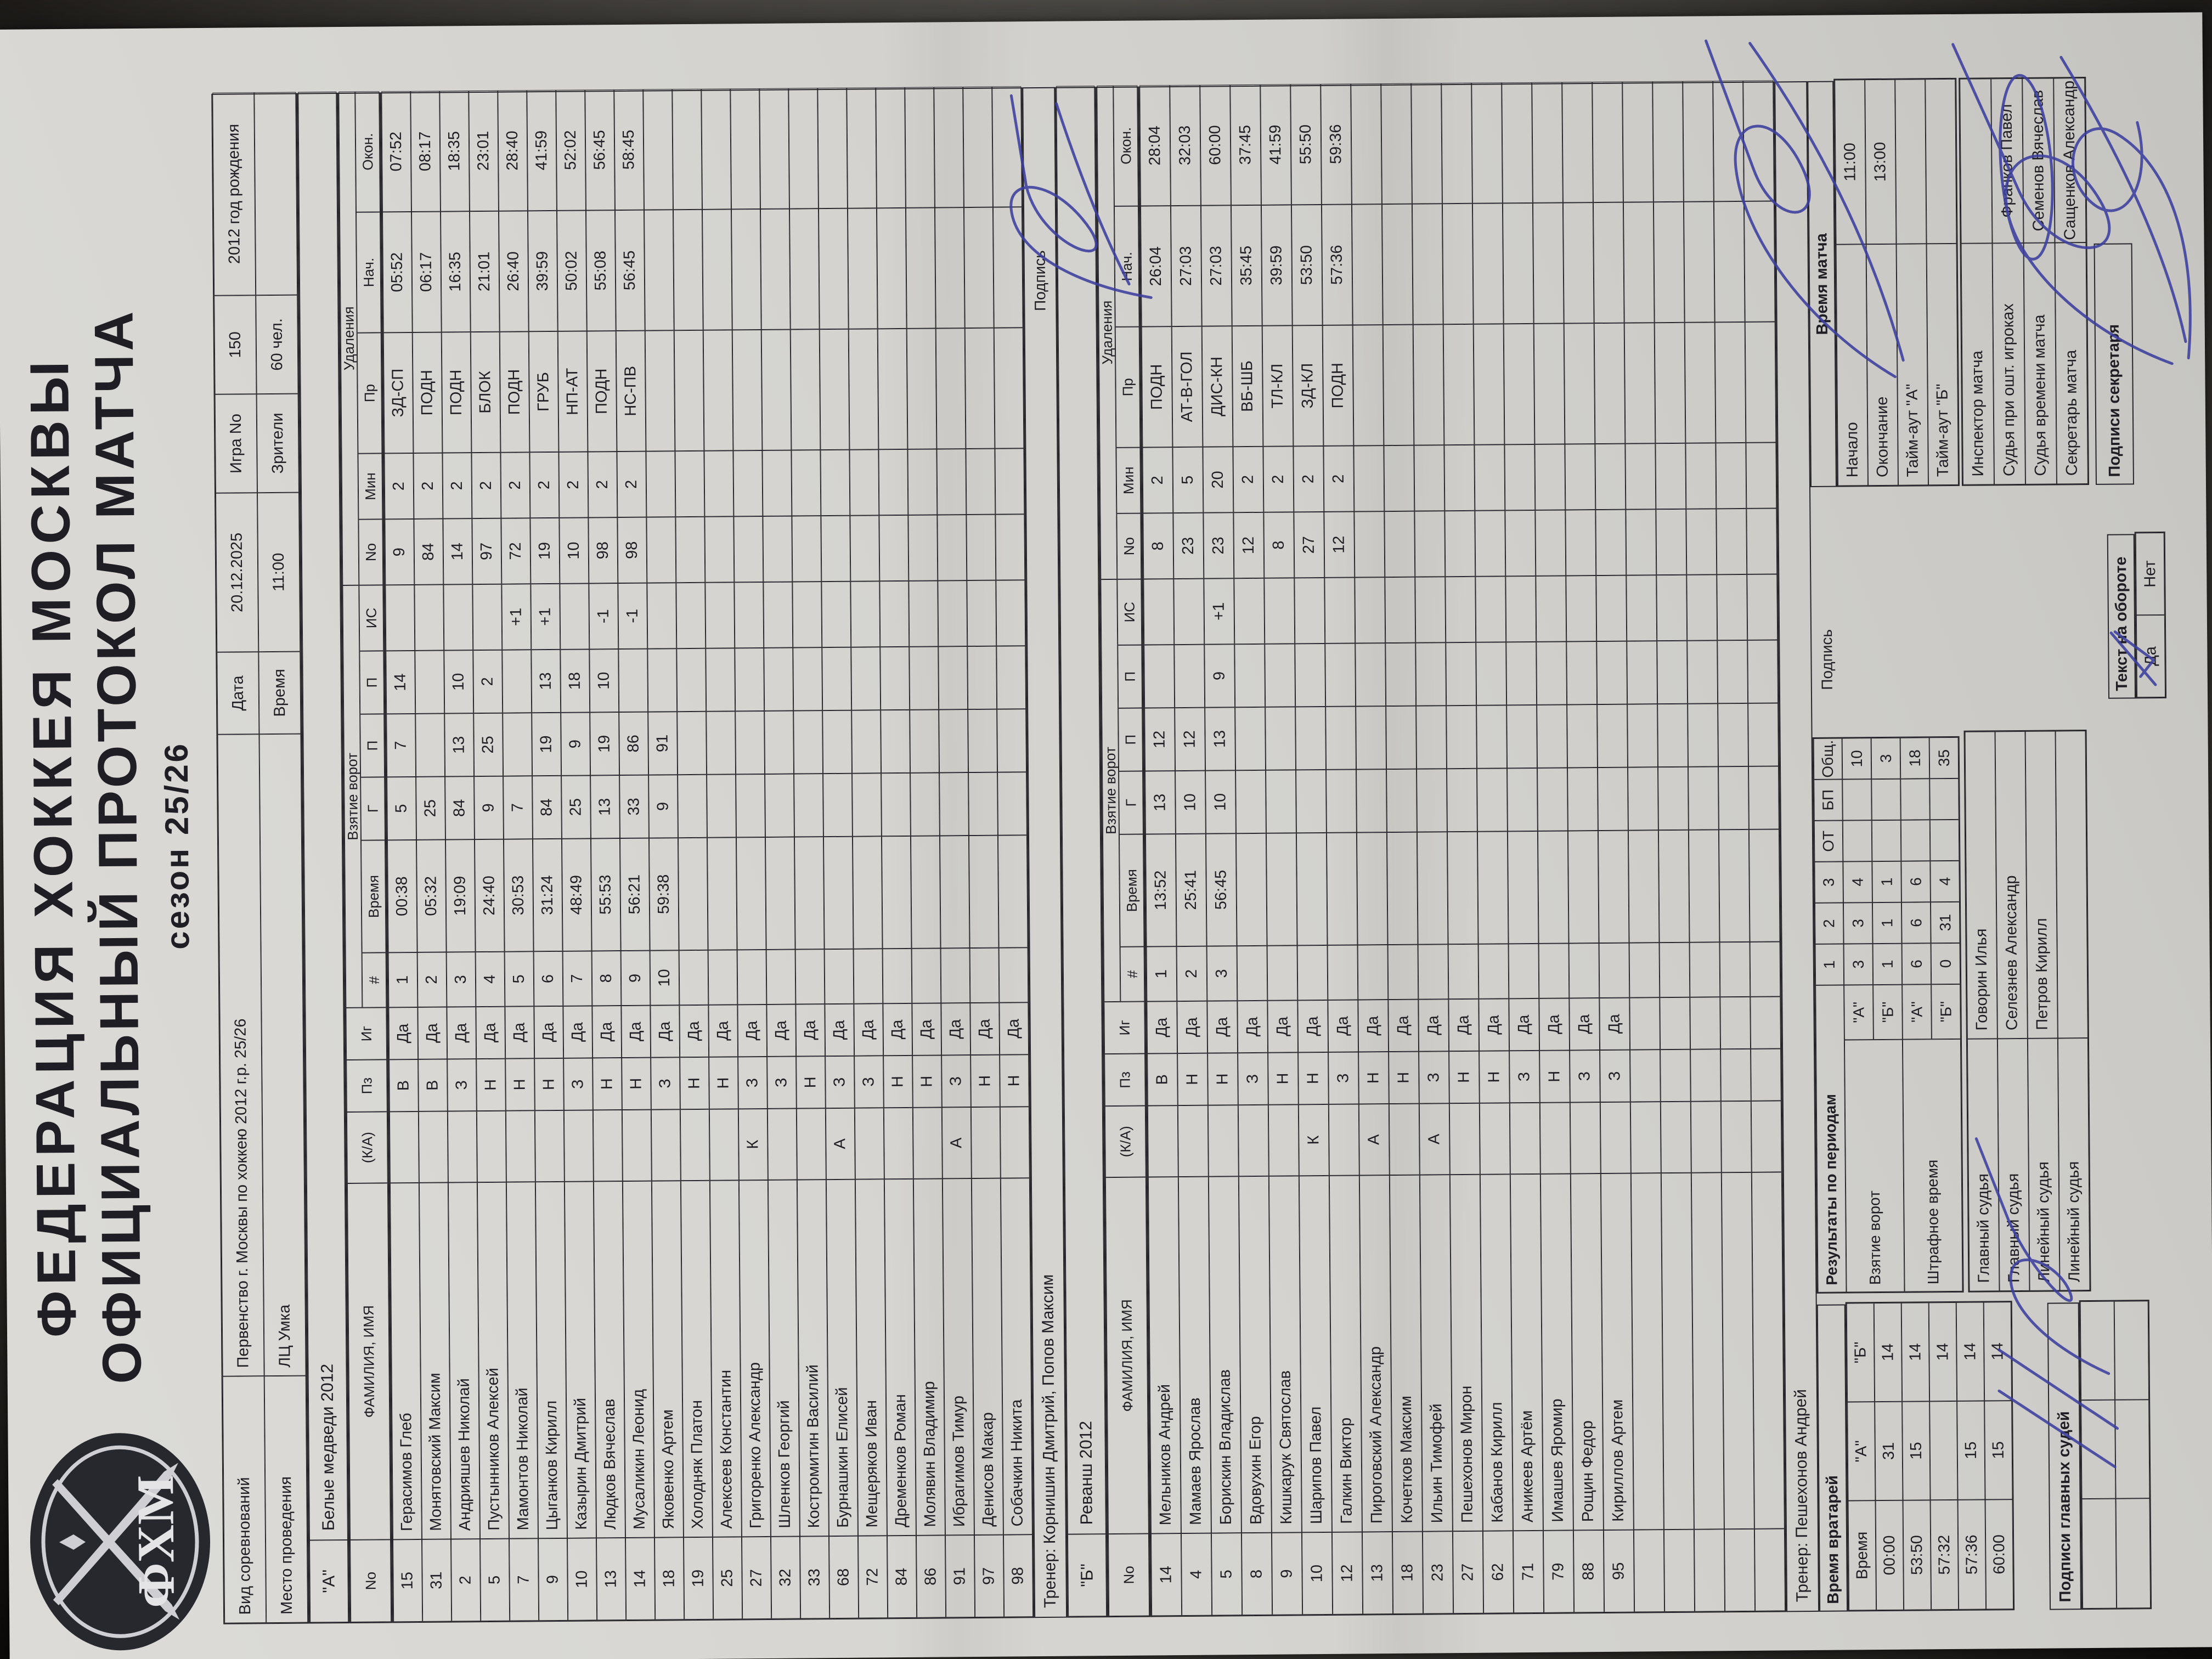 Image resolution: width=2212 pixels, height=1659 pixels. I want to click on empty-grid, so click(2115, 1455).